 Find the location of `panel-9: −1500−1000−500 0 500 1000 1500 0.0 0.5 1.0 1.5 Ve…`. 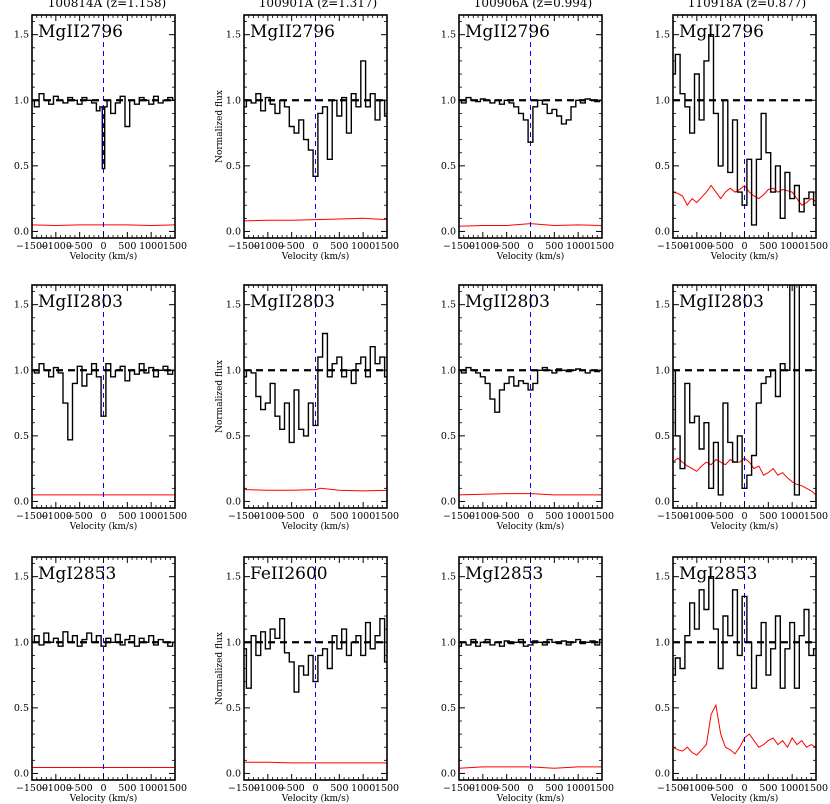

panel-9: −1500−1000−500 0 500 1000 1500 0.0 0.5 1.0 1.5 Ve… is located at coordinates (100, 680).